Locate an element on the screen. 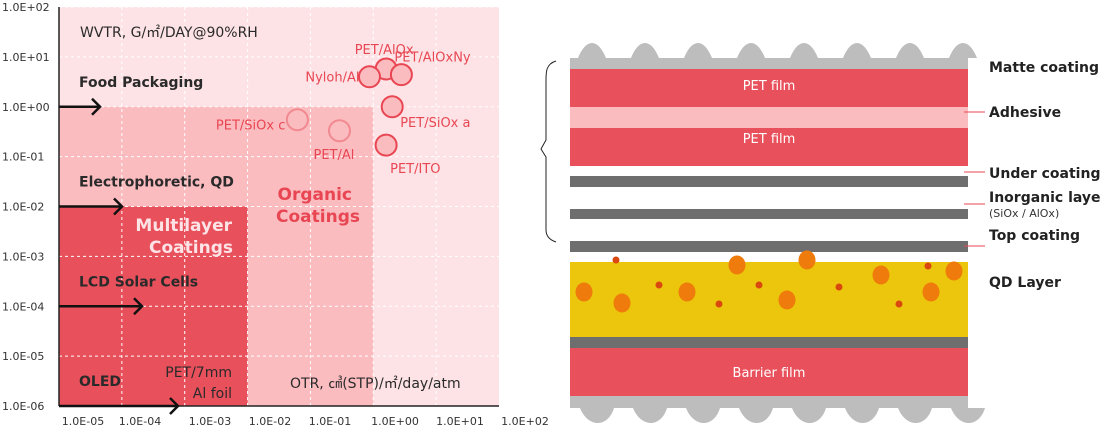  x-tick-label: 1.0E+02 is located at coordinates (525, 421).